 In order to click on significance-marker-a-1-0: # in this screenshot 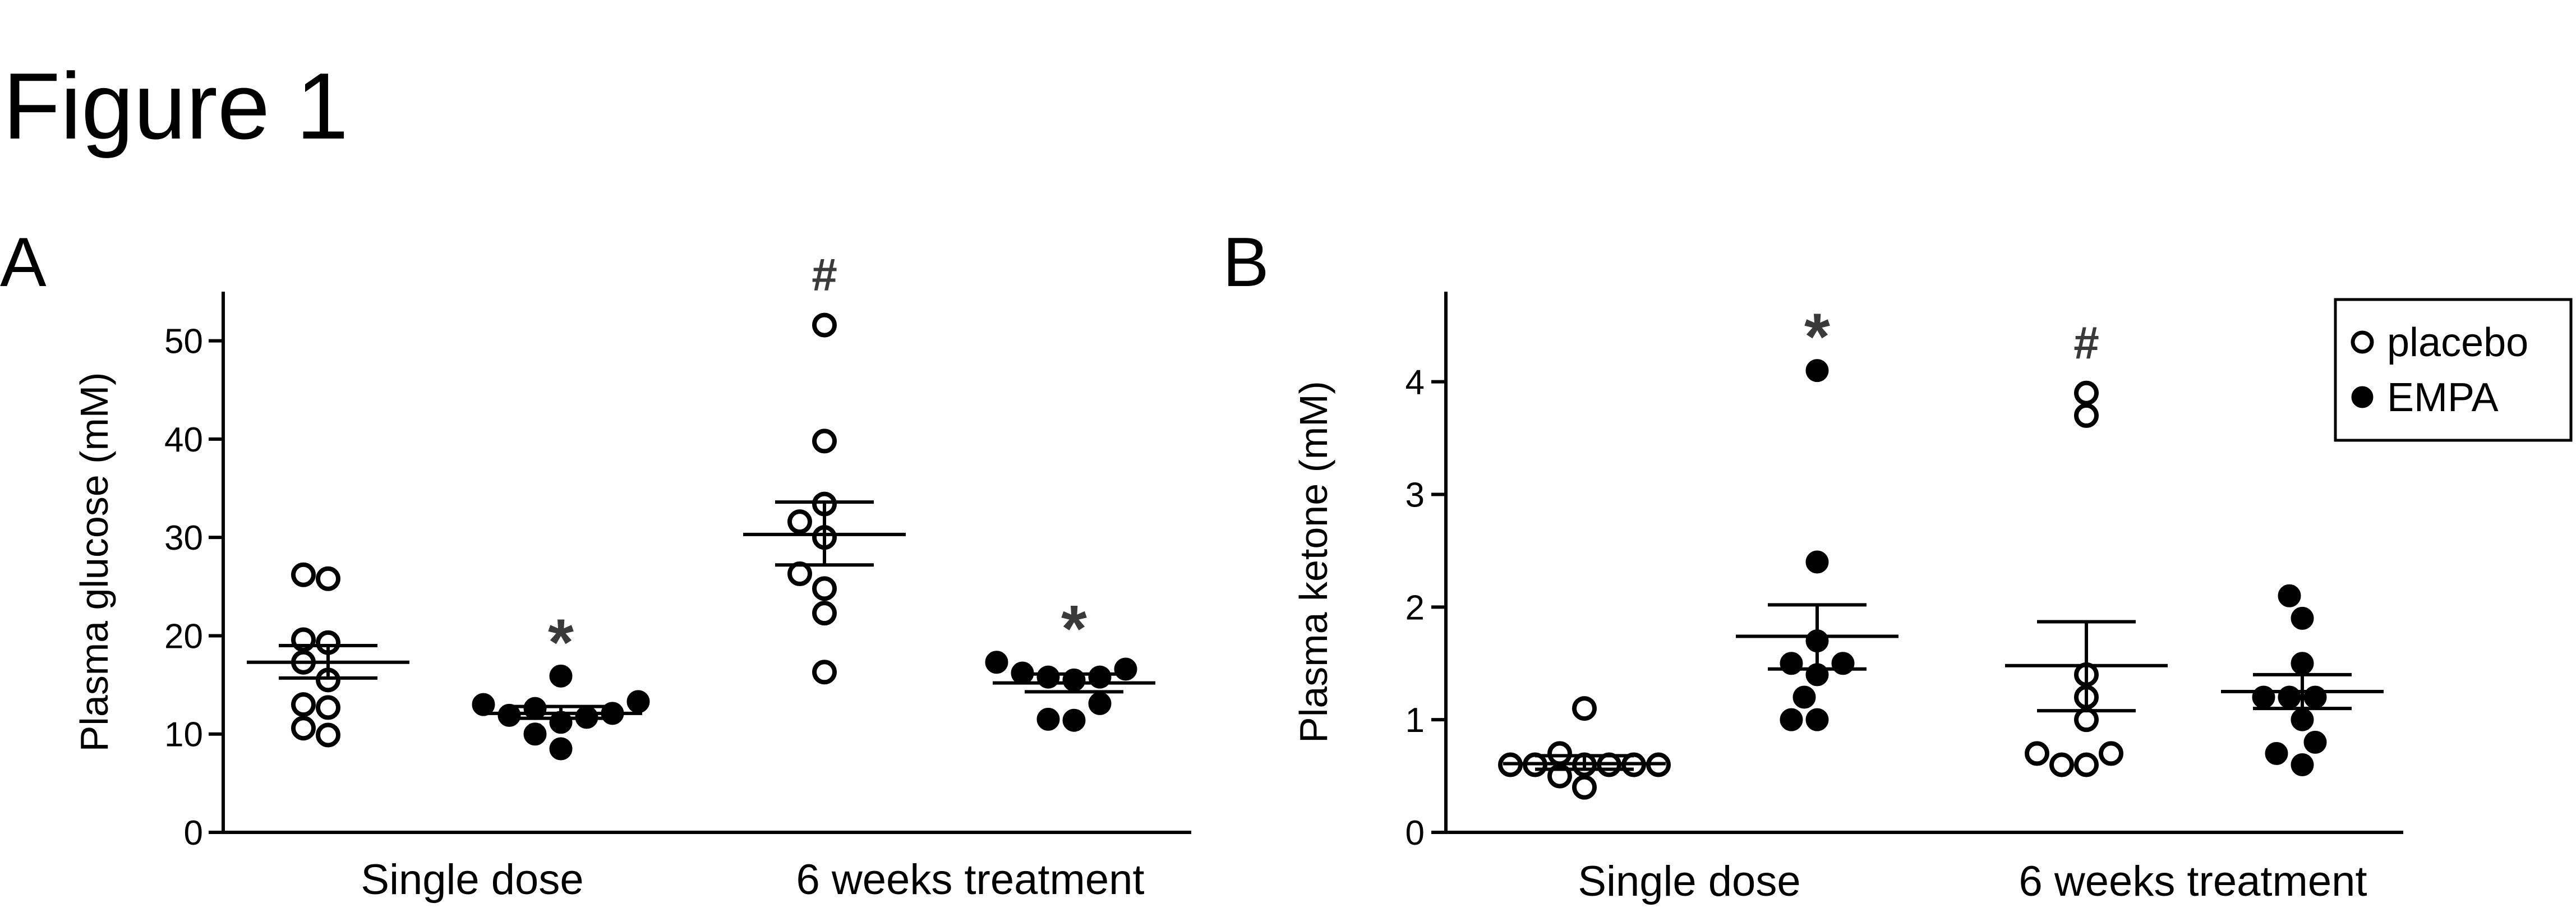, I will do `click(824, 275)`.